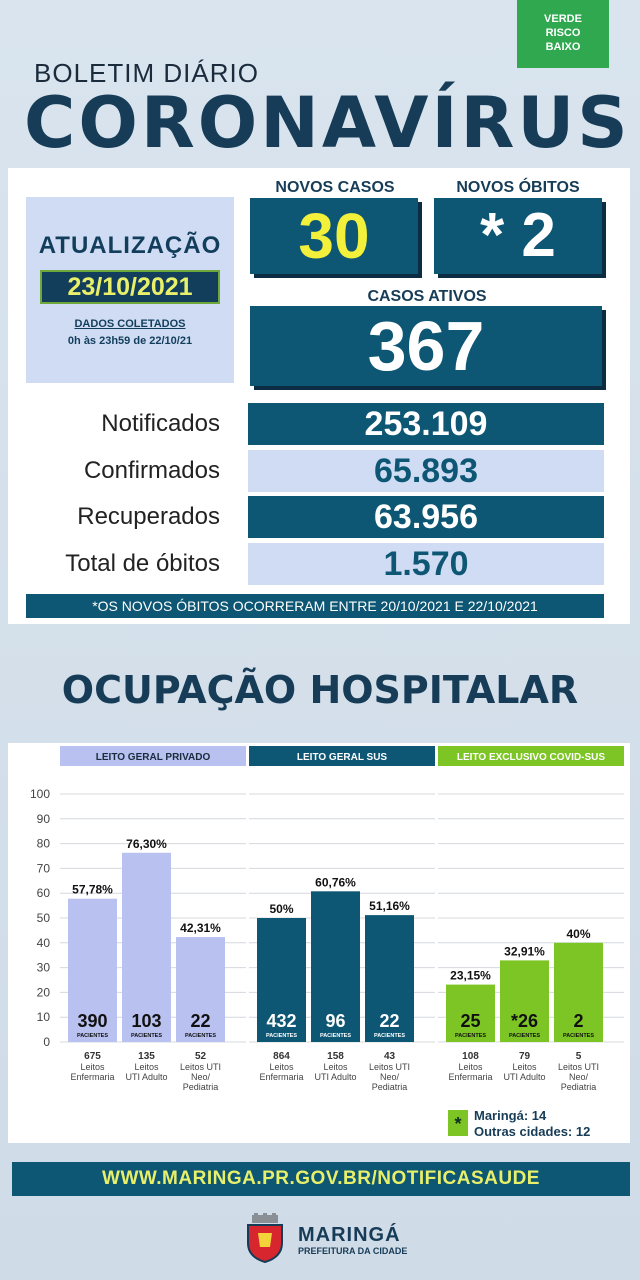  Describe the element at coordinates (200, 928) in the screenshot. I see `bar-percent-label: 42,31%` at that location.